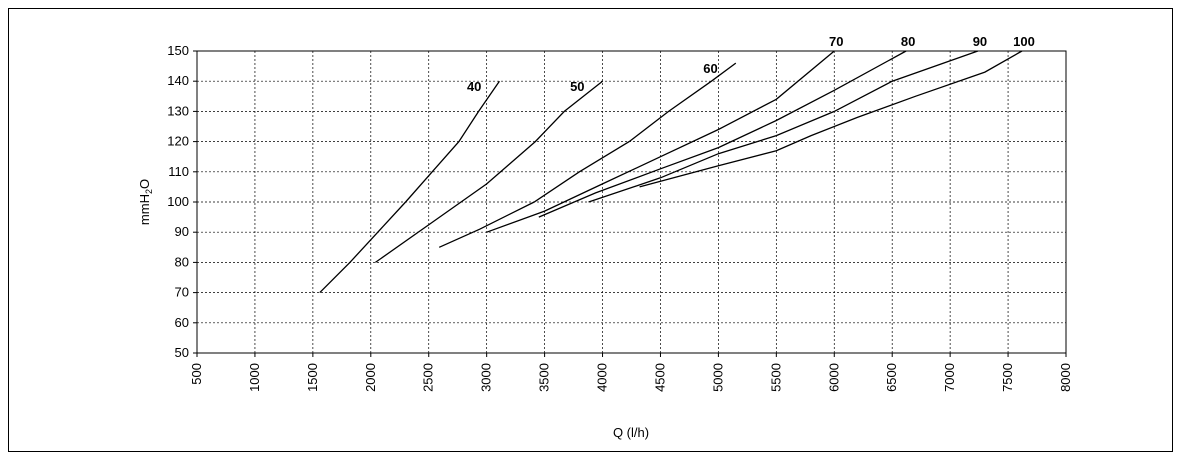 This screenshot has height=460, width=1183. What do you see at coordinates (659, 377) in the screenshot?
I see `x-tick-label: 4500` at bounding box center [659, 377].